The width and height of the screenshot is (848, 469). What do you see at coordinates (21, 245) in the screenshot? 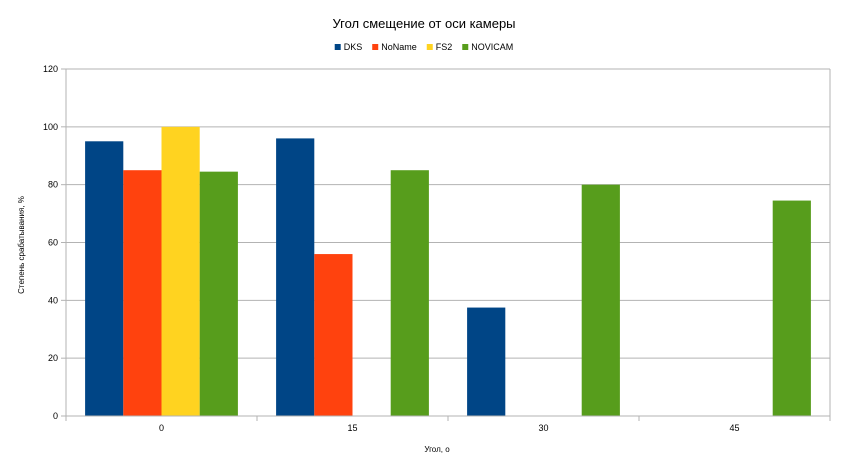
I see `y-axis-label: Степень срабатывания, %` at bounding box center [21, 245].